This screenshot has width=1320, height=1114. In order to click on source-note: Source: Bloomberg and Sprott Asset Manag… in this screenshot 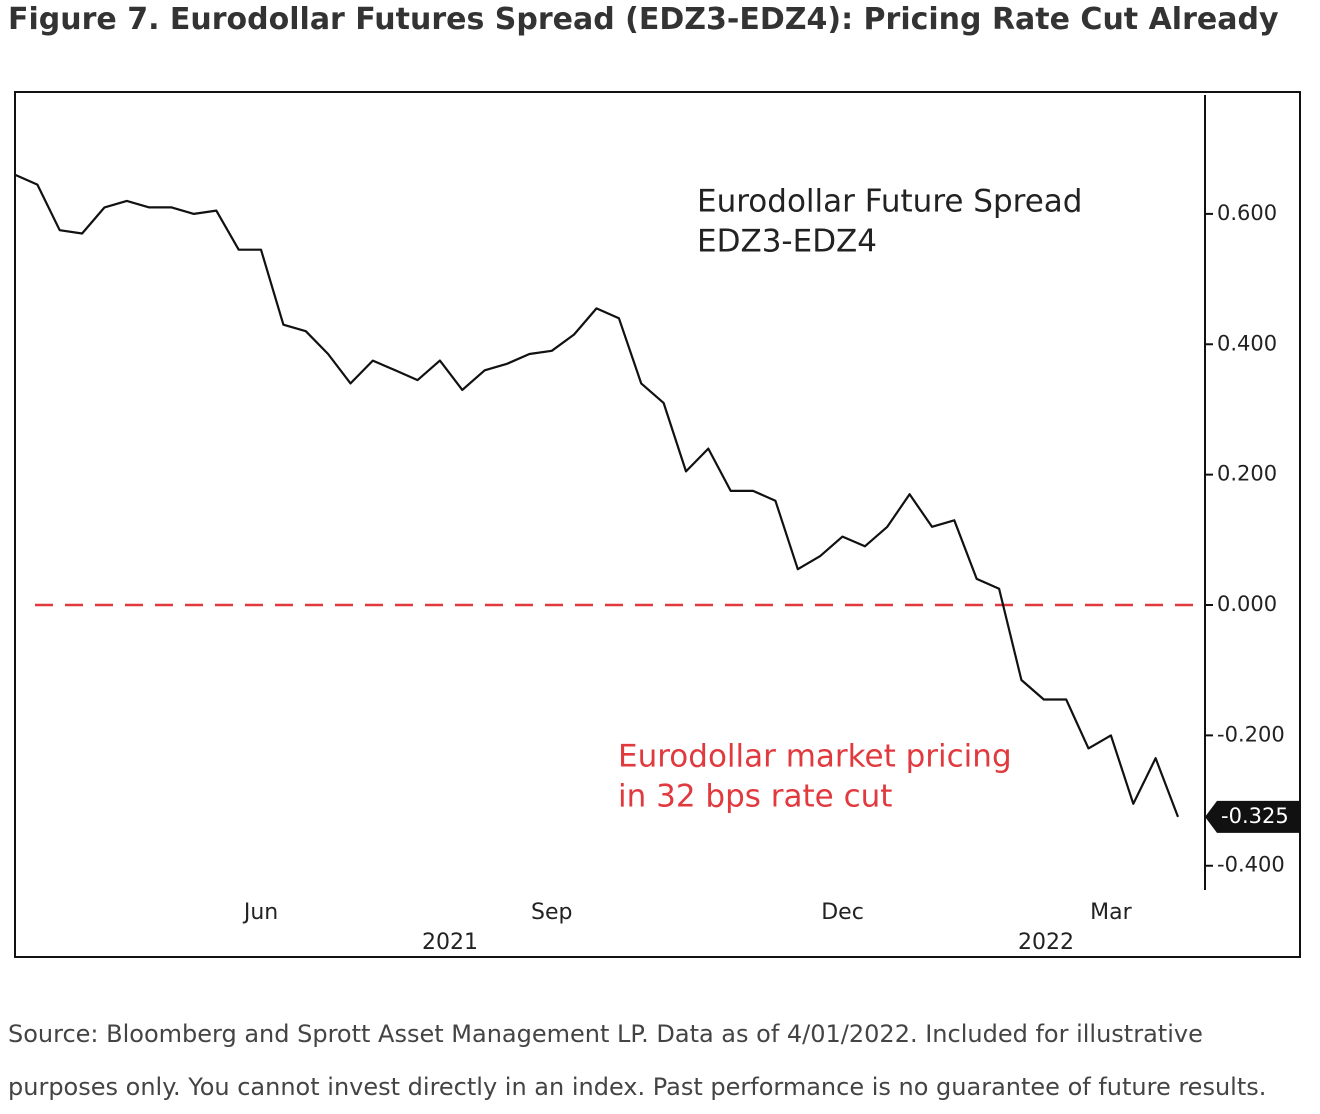, I will do `click(637, 1060)`.